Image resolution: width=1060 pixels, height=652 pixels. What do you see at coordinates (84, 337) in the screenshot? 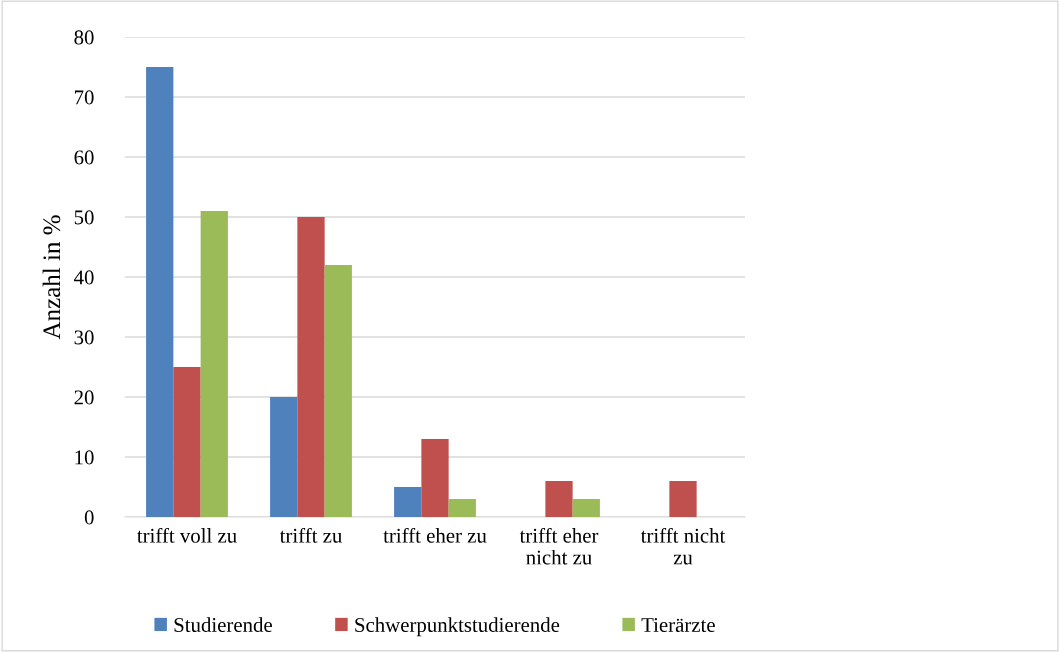
I see `y-tick-label: 30` at bounding box center [84, 337].